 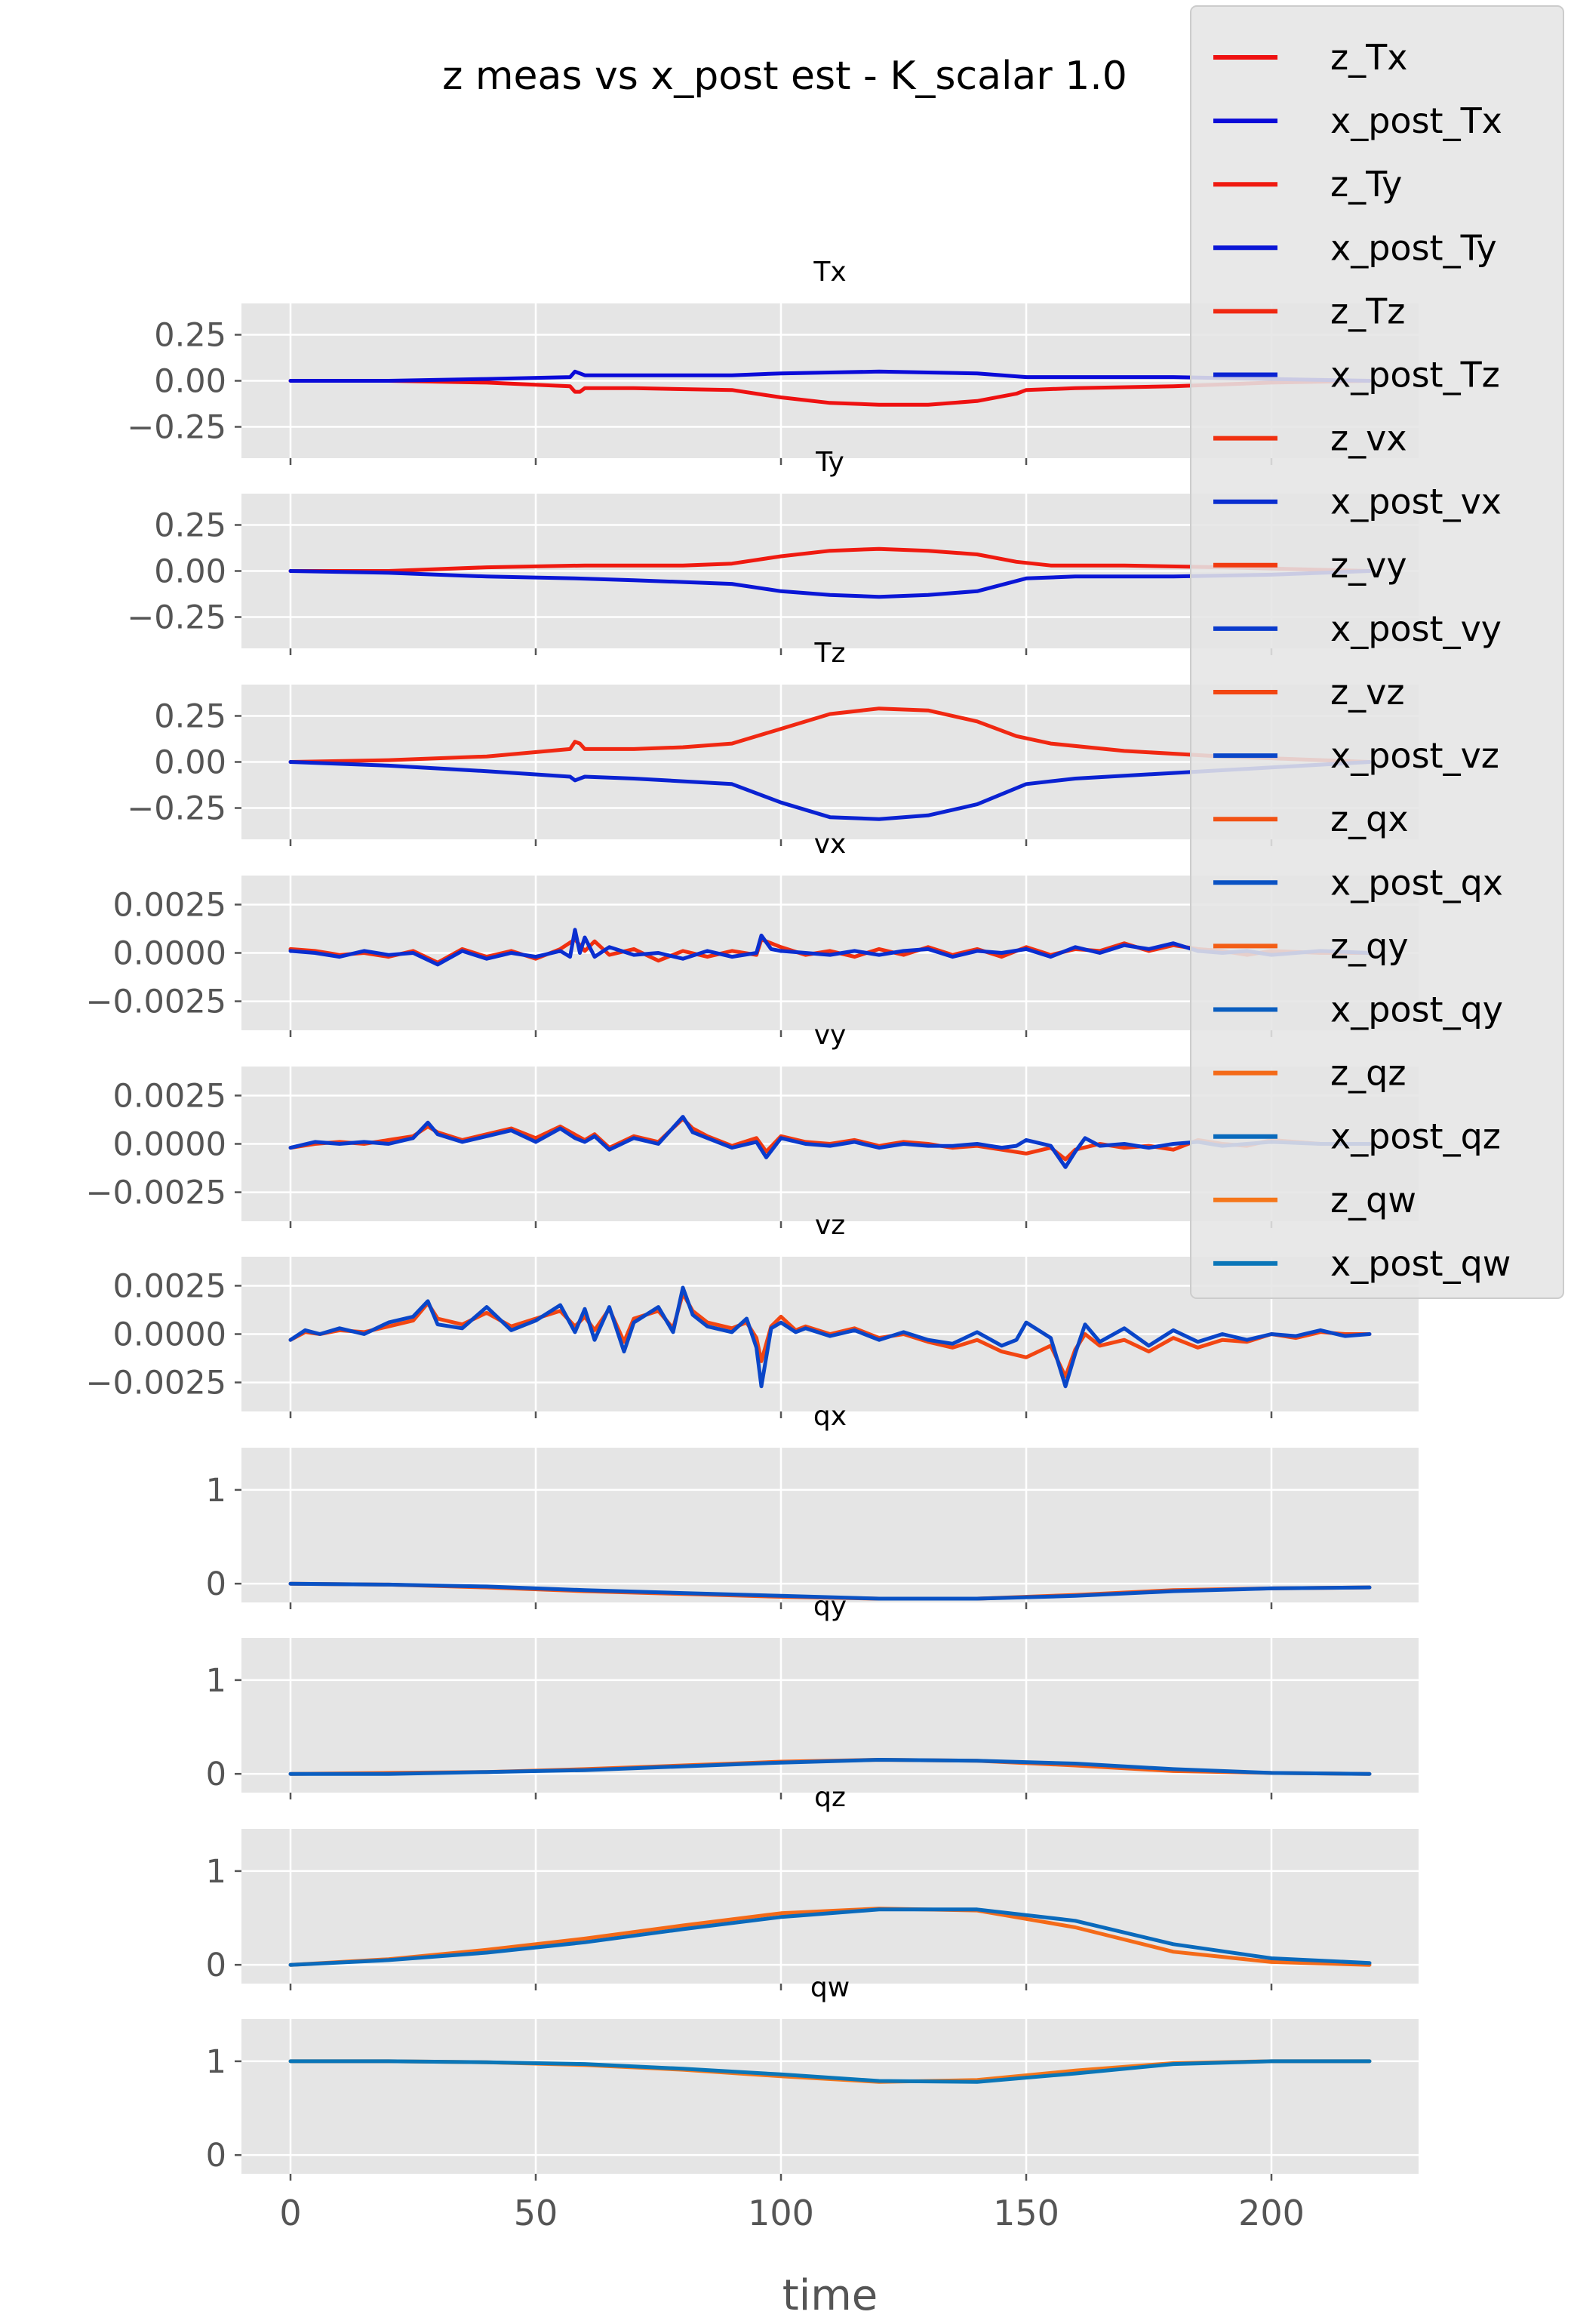 I want to click on series-line-x_post_Ty, so click(x=830, y=584).